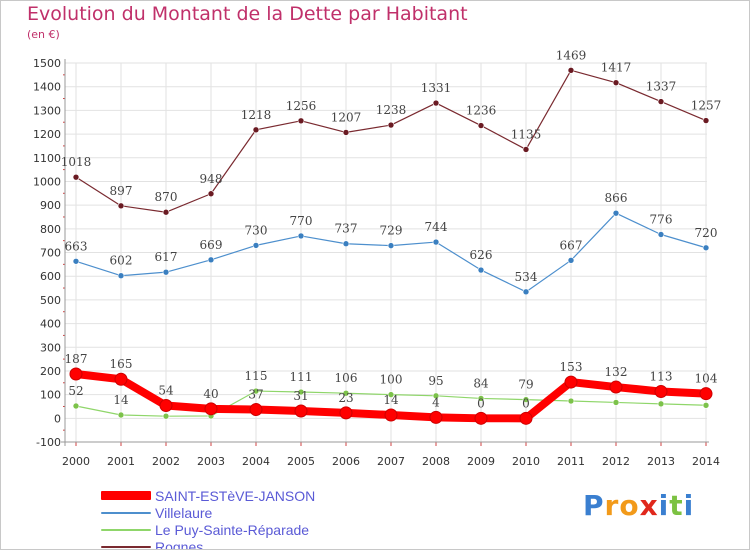 Image resolution: width=750 pixels, height=550 pixels. I want to click on data-label: 1337, so click(661, 87).